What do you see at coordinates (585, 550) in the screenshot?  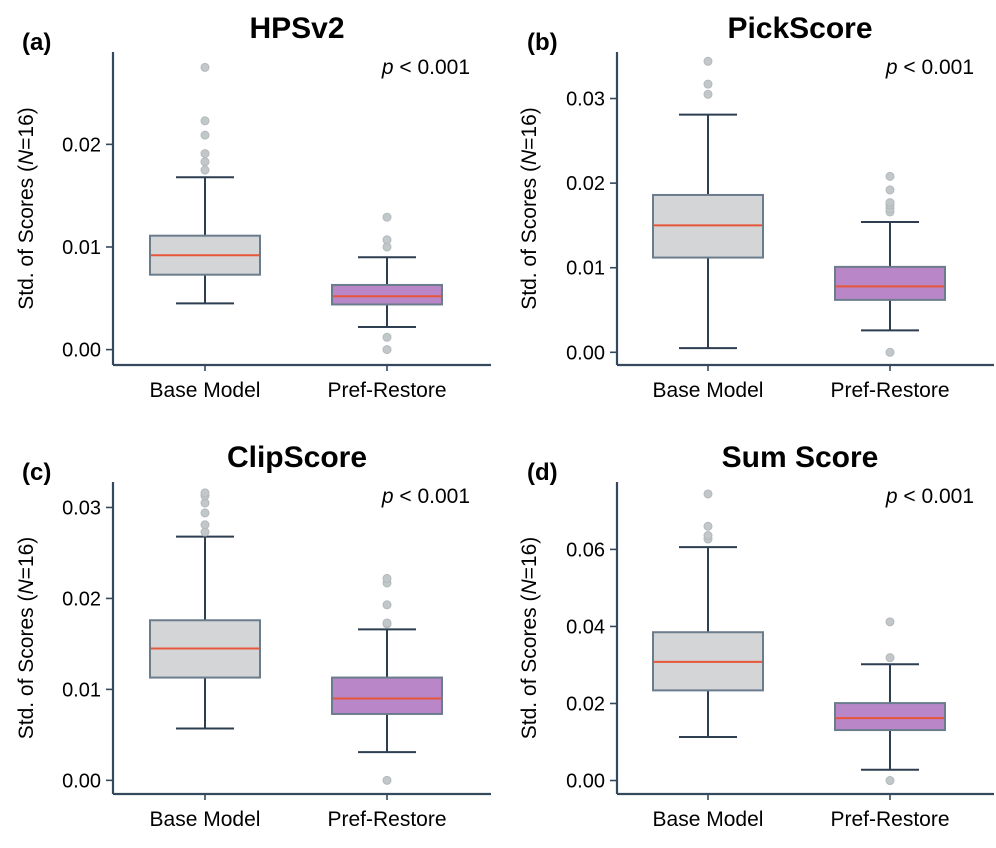 I see `y-tick-label: 0.06` at bounding box center [585, 550].